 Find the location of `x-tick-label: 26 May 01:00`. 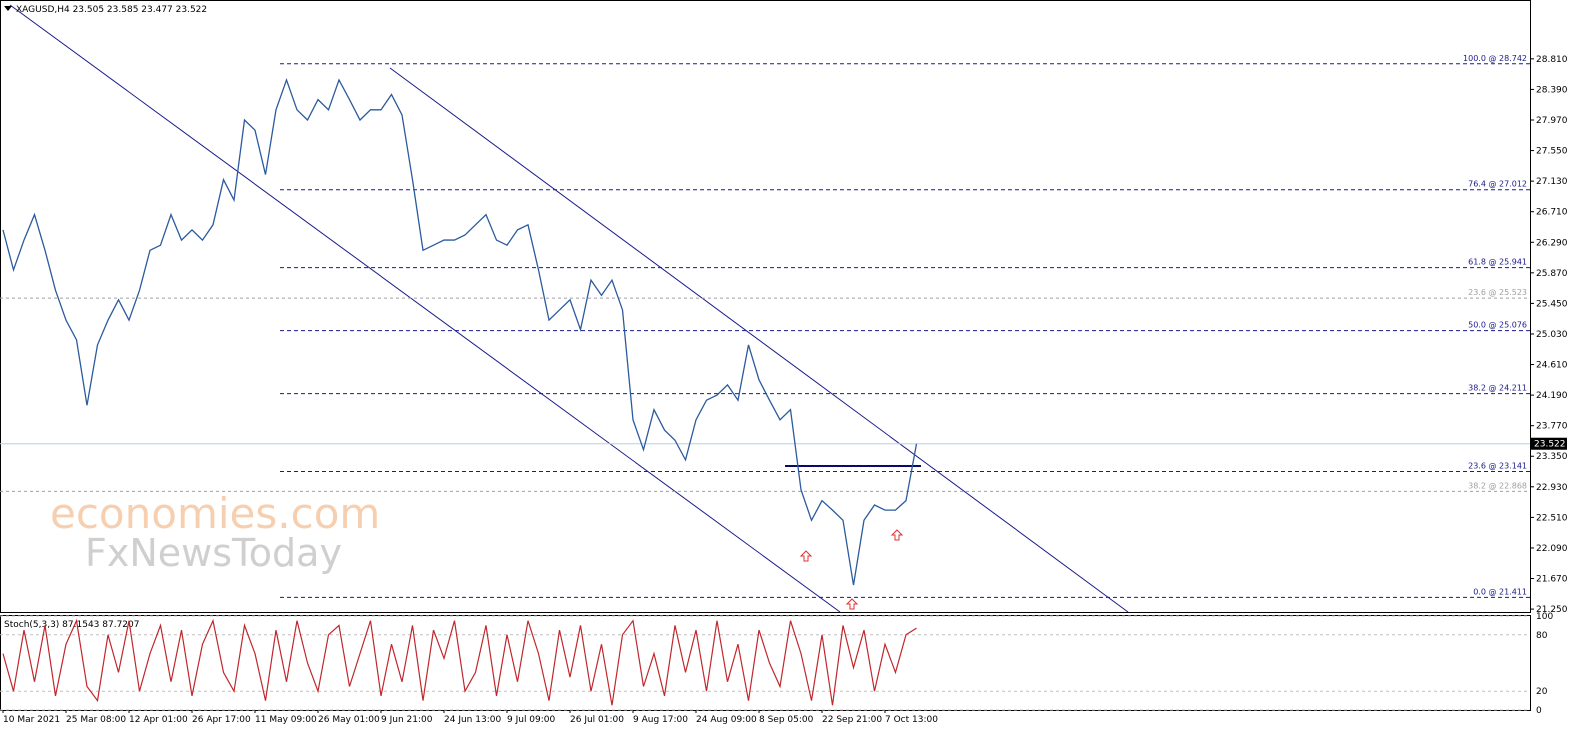

x-tick-label: 26 May 01:00 is located at coordinates (349, 720).